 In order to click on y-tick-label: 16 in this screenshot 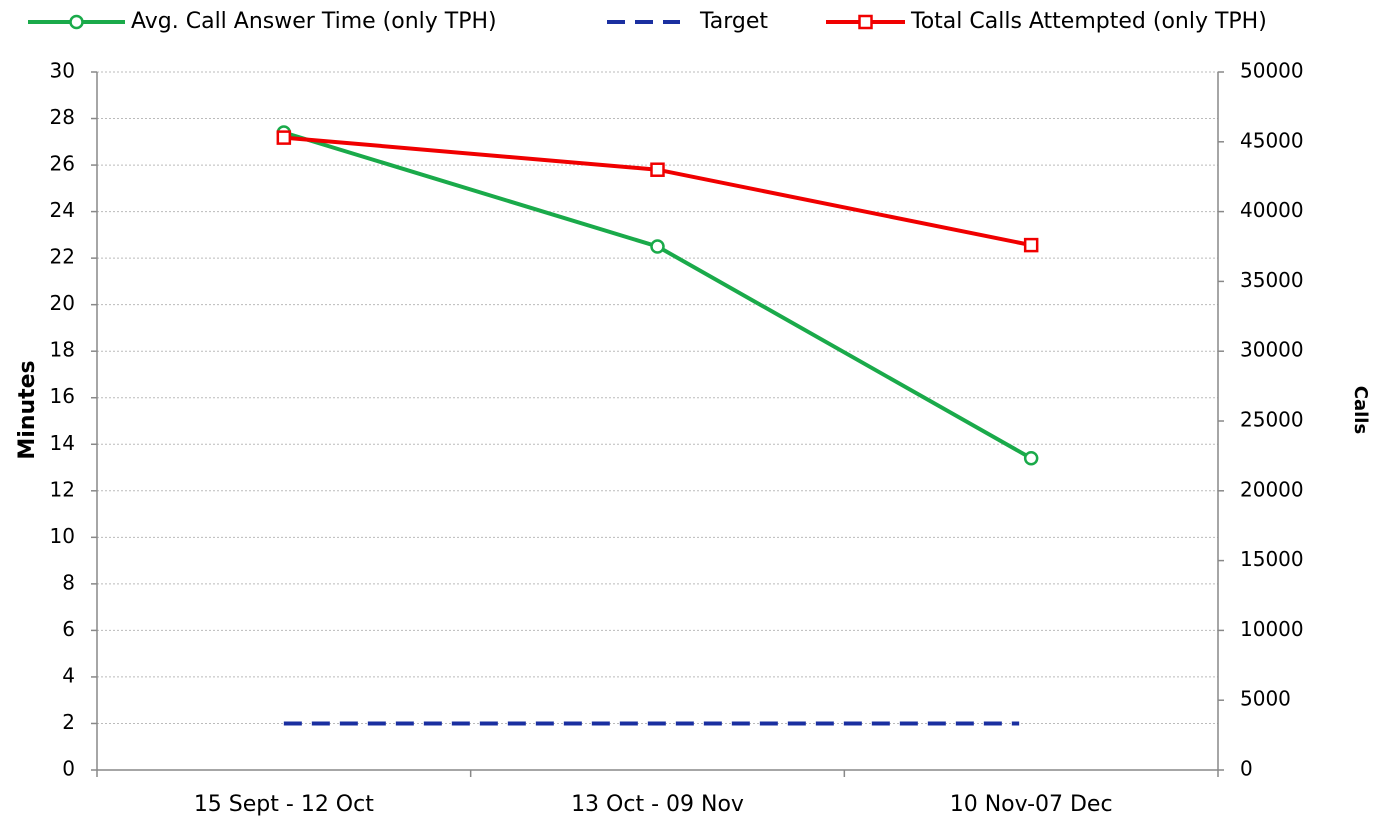, I will do `click(62, 396)`.